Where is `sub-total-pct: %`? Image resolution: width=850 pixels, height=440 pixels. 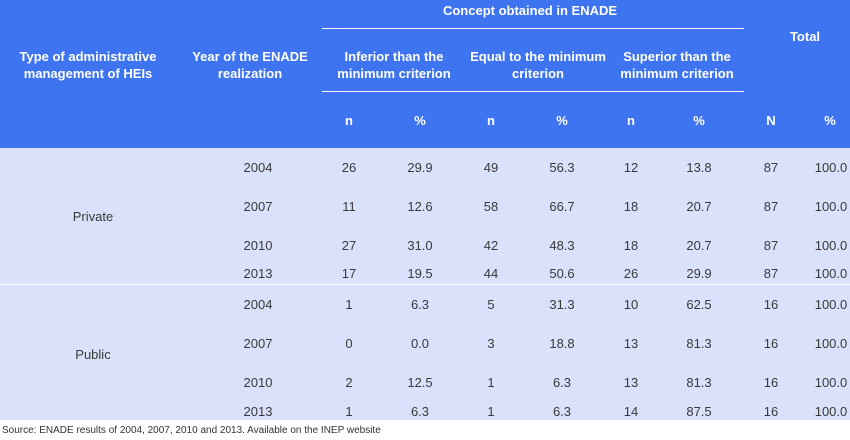
sub-total-pct: % is located at coordinates (830, 120).